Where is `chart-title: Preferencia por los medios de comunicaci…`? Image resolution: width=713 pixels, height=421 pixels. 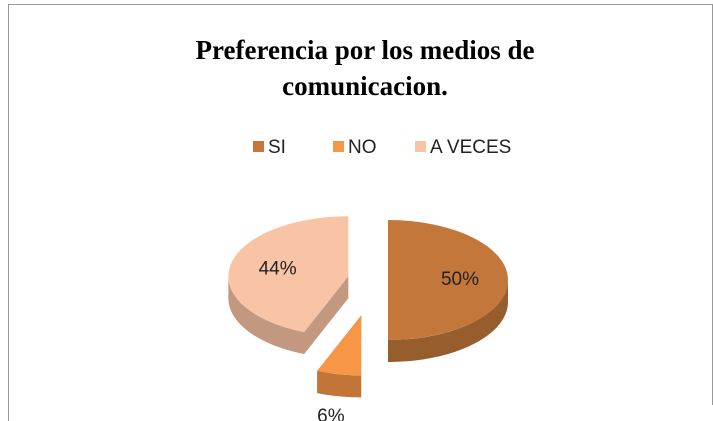
chart-title: Preferencia por los medios de comunicaci… is located at coordinates (365, 68).